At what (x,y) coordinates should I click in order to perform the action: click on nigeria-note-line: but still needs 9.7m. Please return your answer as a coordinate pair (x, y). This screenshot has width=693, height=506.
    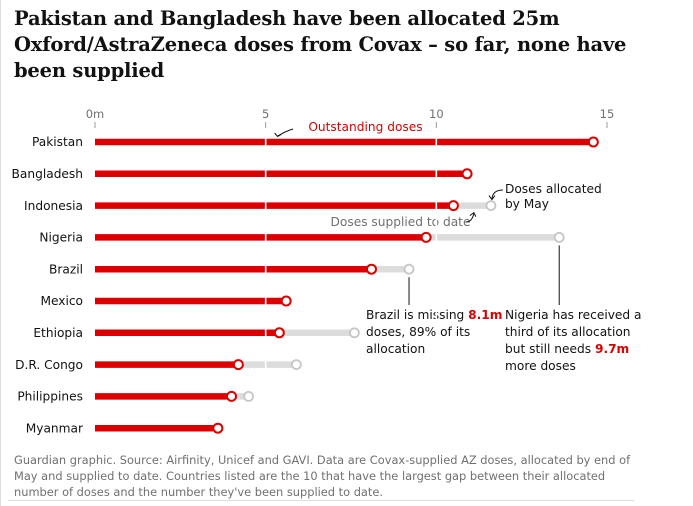
    Looking at the image, I should click on (567, 349).